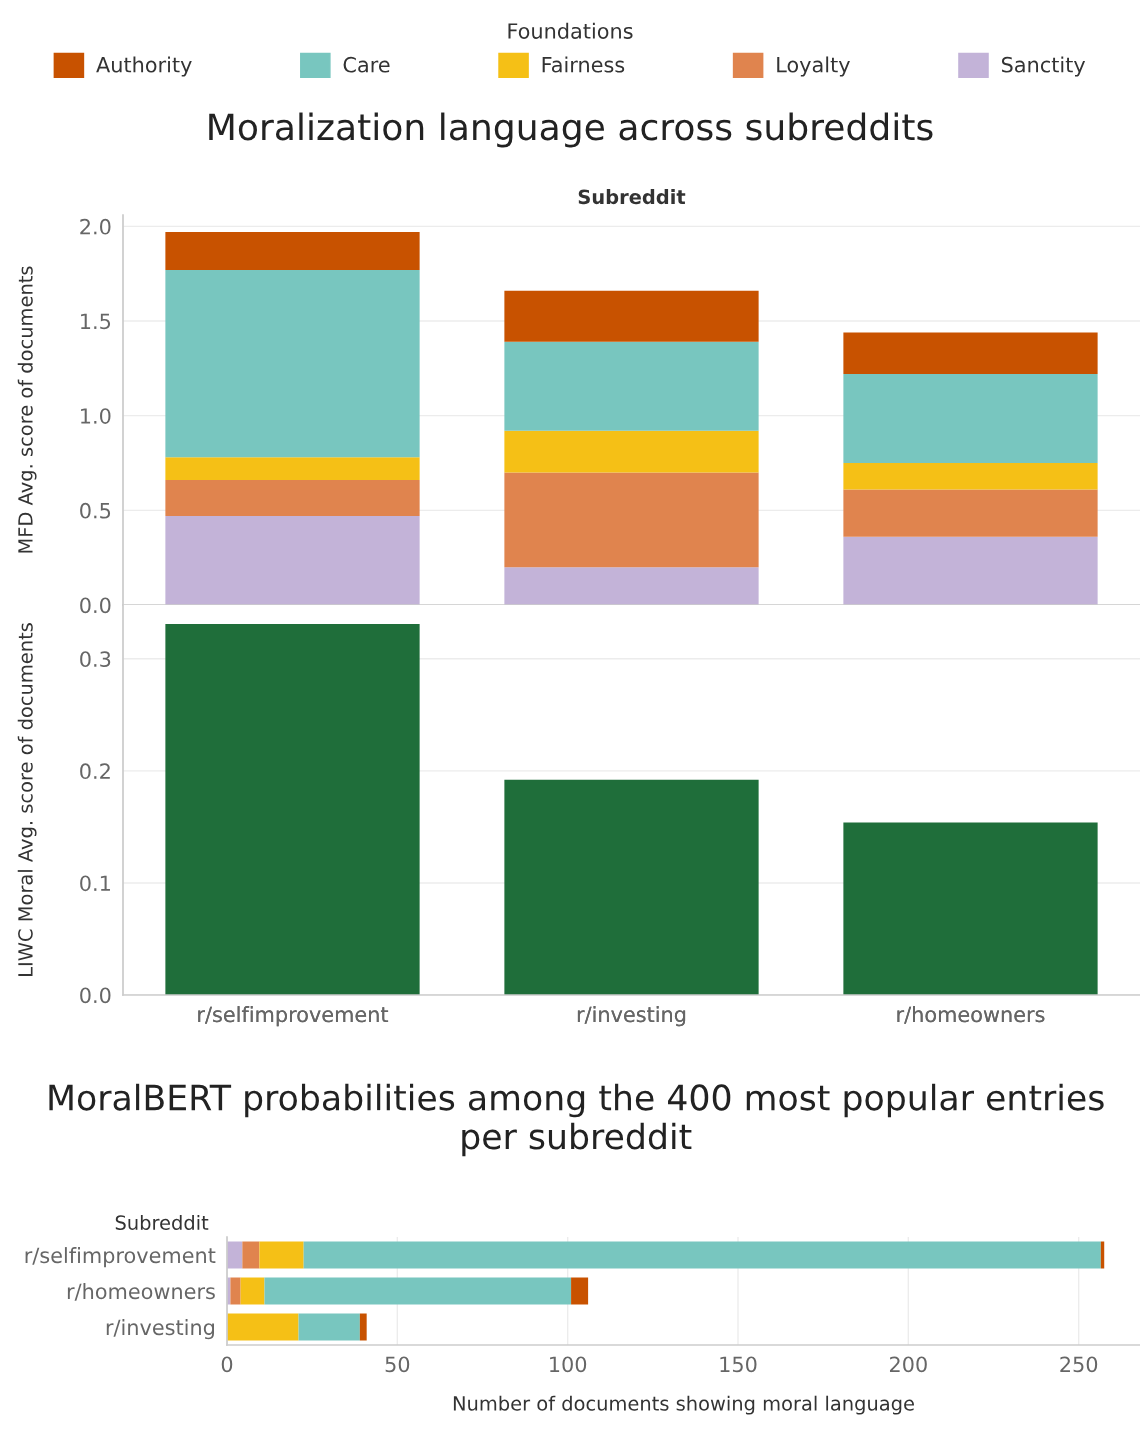 The width and height of the screenshot is (1140, 1430). I want to click on y-tick-label: 0.3, so click(95, 659).